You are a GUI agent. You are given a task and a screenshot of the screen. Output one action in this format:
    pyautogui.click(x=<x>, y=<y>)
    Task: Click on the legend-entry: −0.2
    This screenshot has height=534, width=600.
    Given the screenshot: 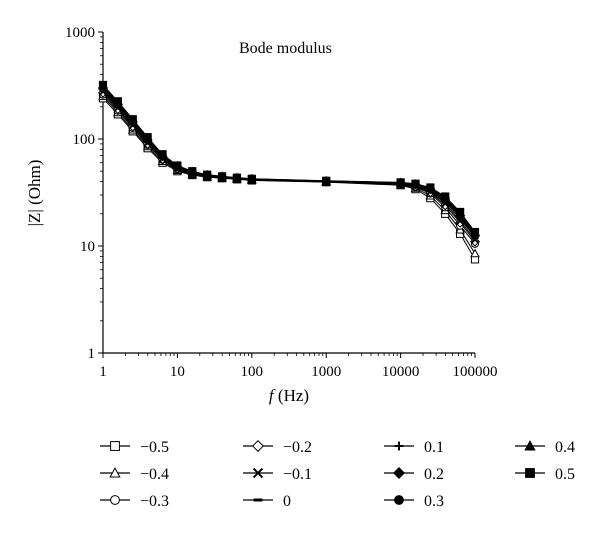 What is the action you would take?
    pyautogui.click(x=277, y=447)
    